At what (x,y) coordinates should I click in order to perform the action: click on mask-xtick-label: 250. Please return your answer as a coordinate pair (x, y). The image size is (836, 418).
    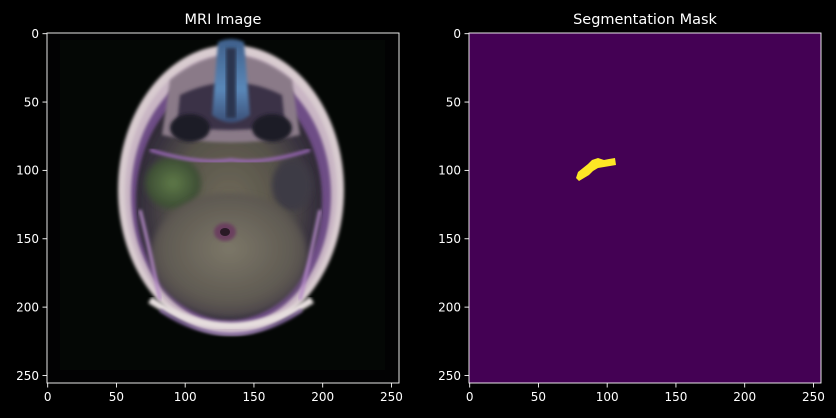
    Looking at the image, I should click on (813, 397).